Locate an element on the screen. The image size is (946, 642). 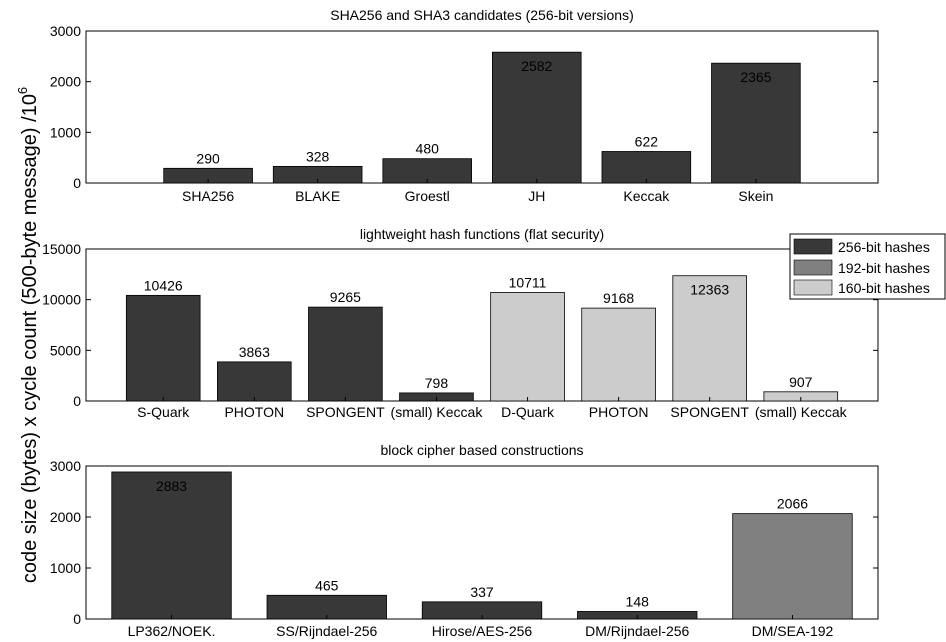
legend-label-160: 160-bit hashes is located at coordinates (884, 288).